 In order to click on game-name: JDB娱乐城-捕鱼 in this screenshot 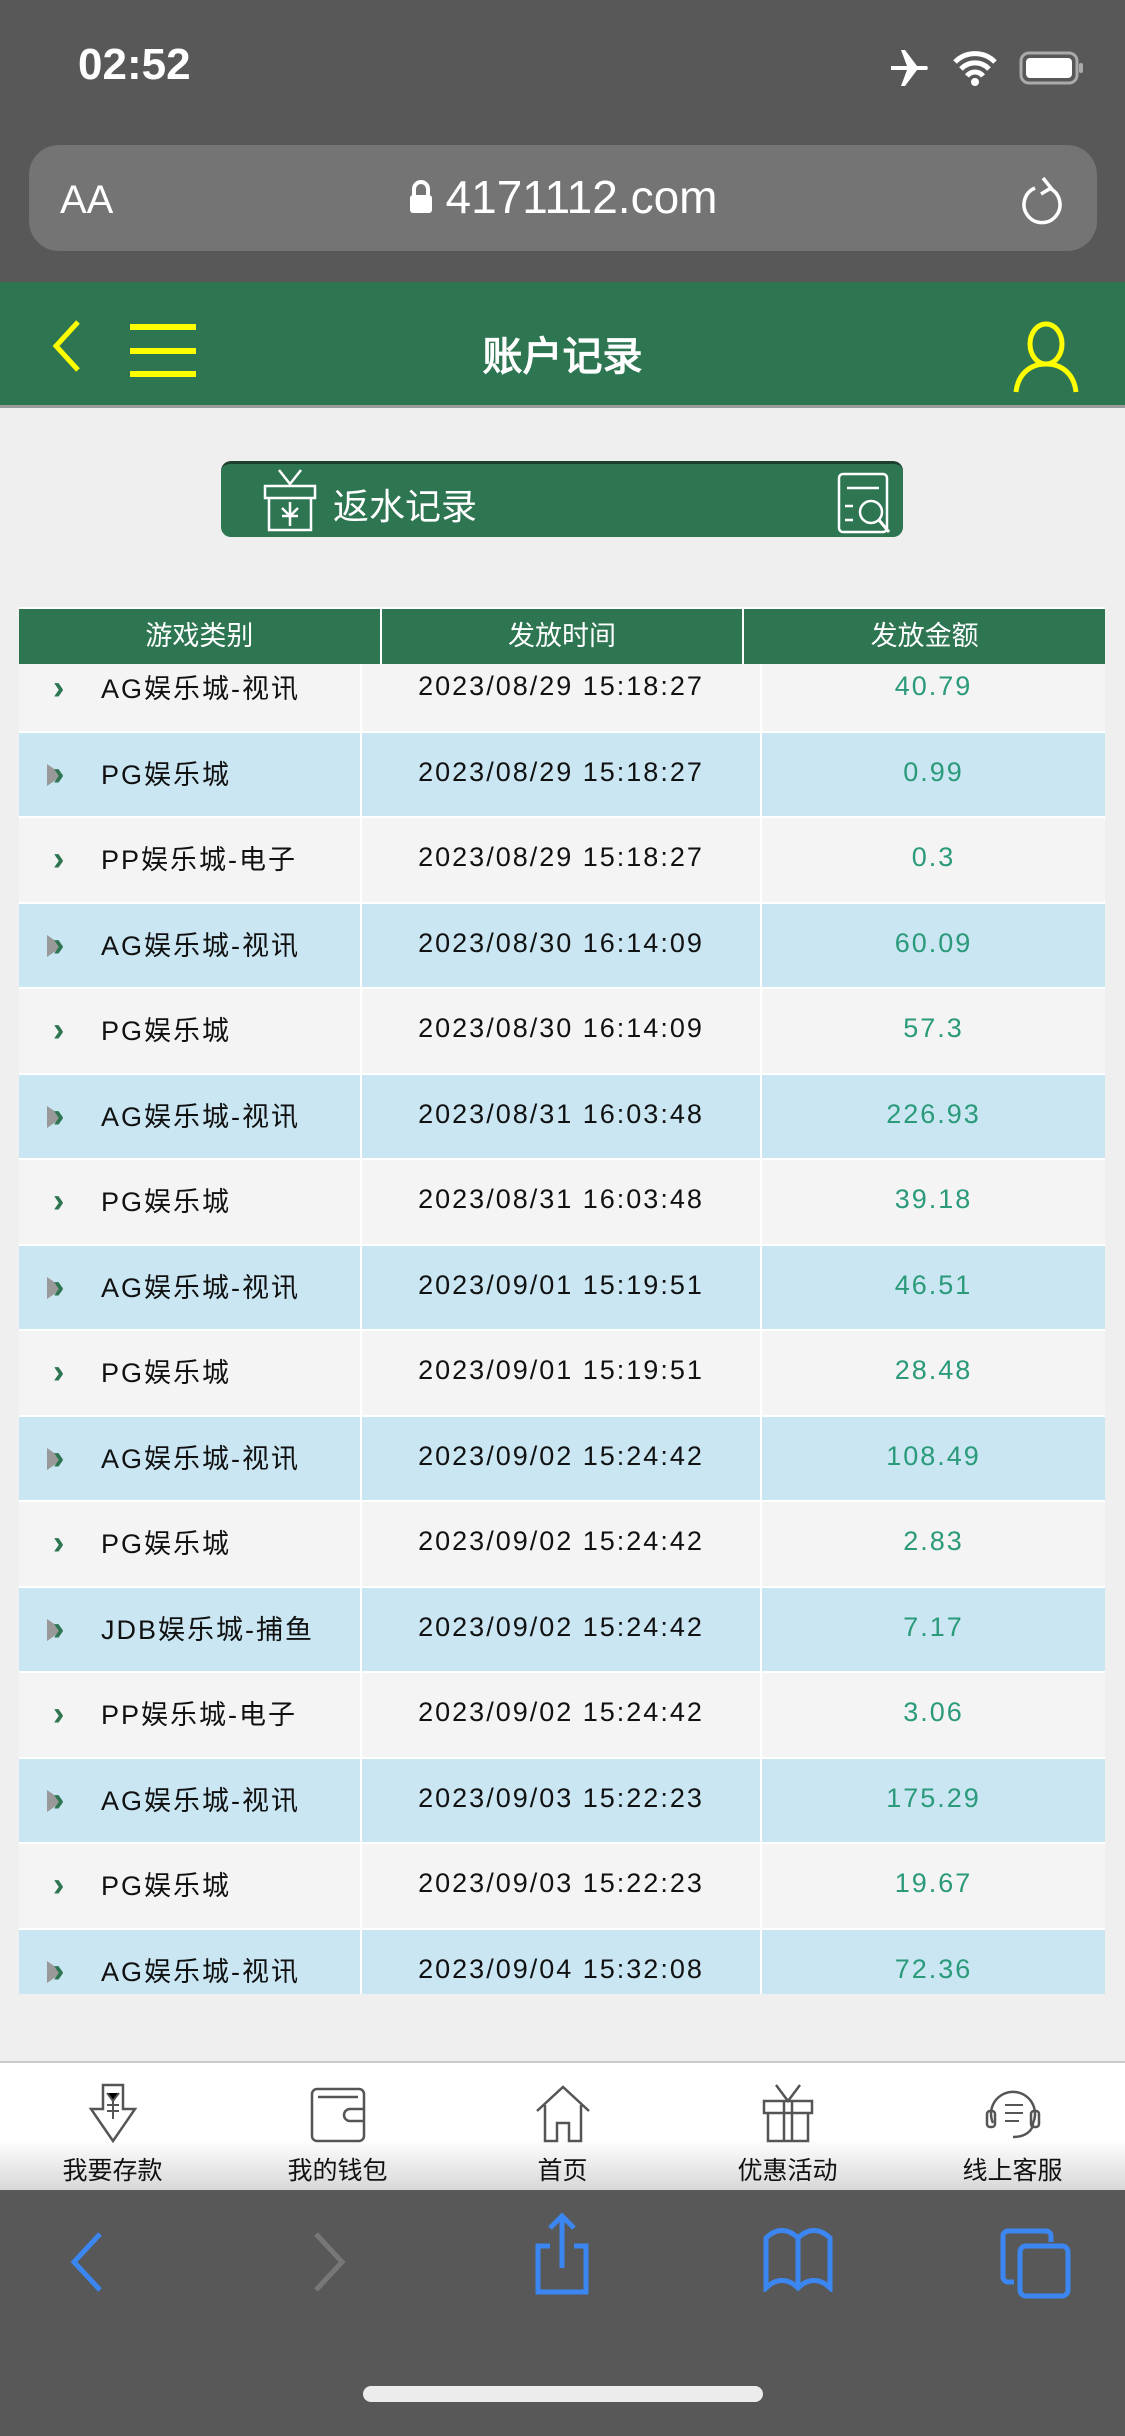, I will do `click(207, 1629)`.